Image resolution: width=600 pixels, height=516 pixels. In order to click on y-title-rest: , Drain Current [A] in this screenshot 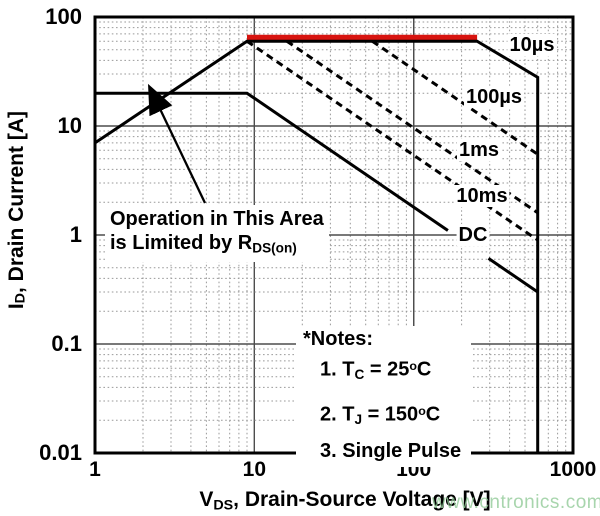, I will do `click(16, 201)`.